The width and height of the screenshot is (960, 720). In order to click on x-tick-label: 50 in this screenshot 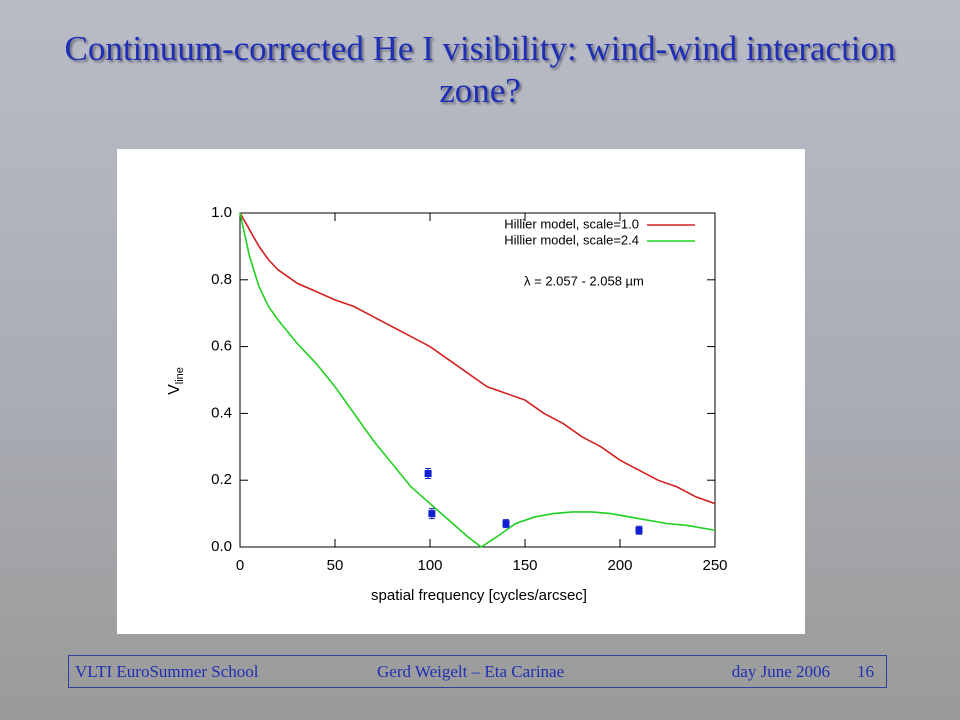, I will do `click(335, 565)`.